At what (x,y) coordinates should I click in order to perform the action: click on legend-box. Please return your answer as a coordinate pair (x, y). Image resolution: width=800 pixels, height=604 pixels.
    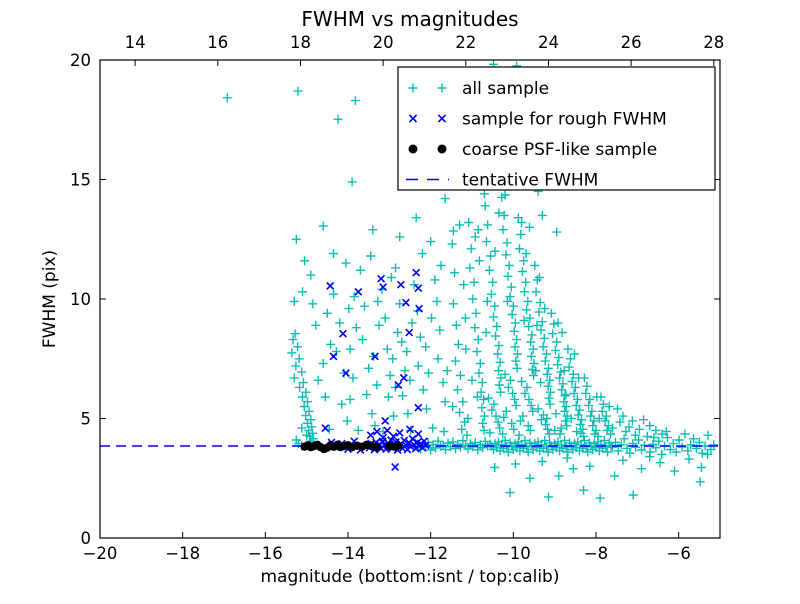
    Looking at the image, I should click on (556, 128).